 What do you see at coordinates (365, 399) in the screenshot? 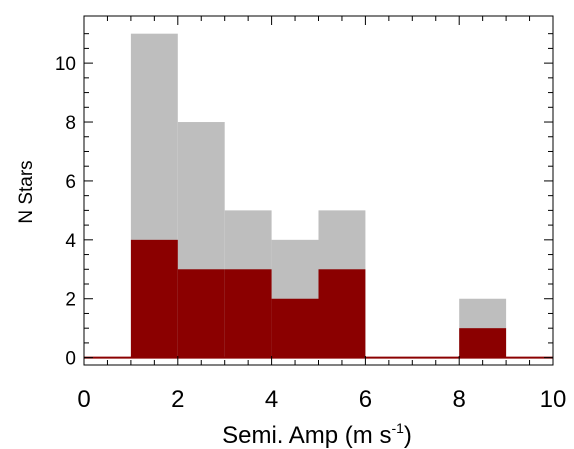
I see `x-tick-label: 6` at bounding box center [365, 399].